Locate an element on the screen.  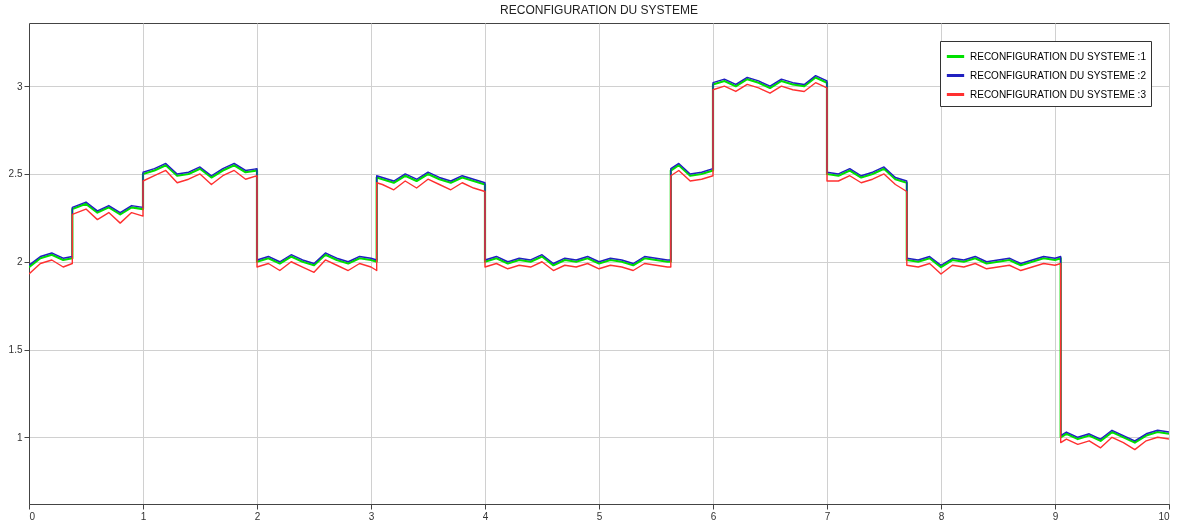
x-tick-label: 4 is located at coordinates (485, 515).